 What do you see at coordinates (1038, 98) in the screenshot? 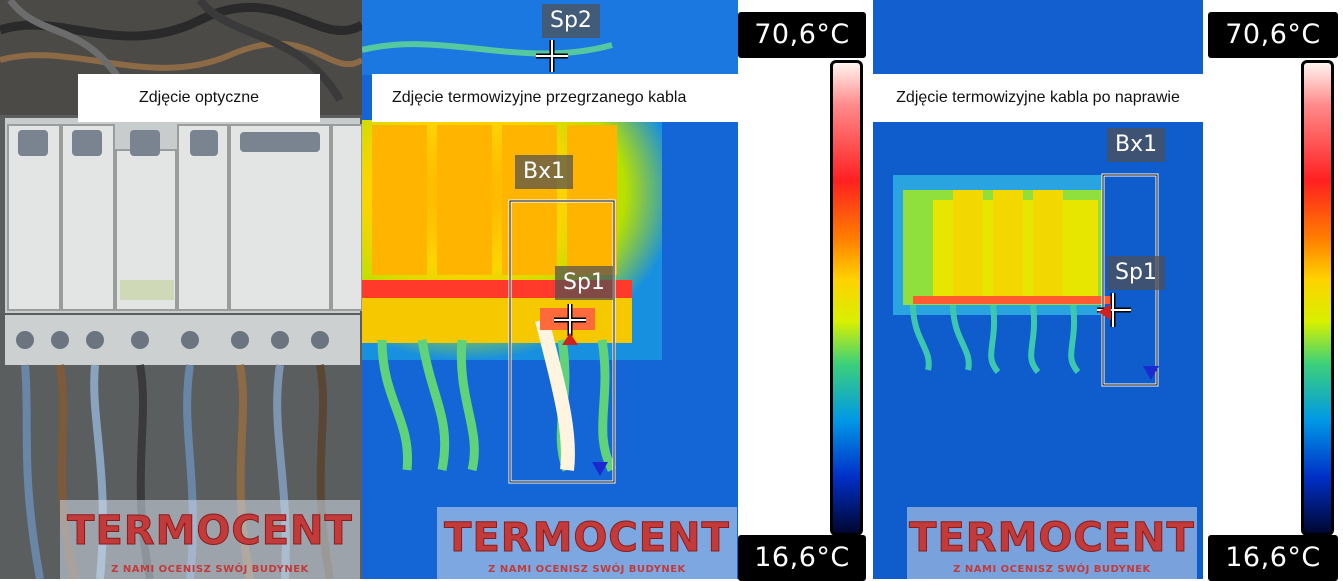
I see `caption-thermal-repaired: Zdjęcie termowizyjne kabla po naprawie` at bounding box center [1038, 98].